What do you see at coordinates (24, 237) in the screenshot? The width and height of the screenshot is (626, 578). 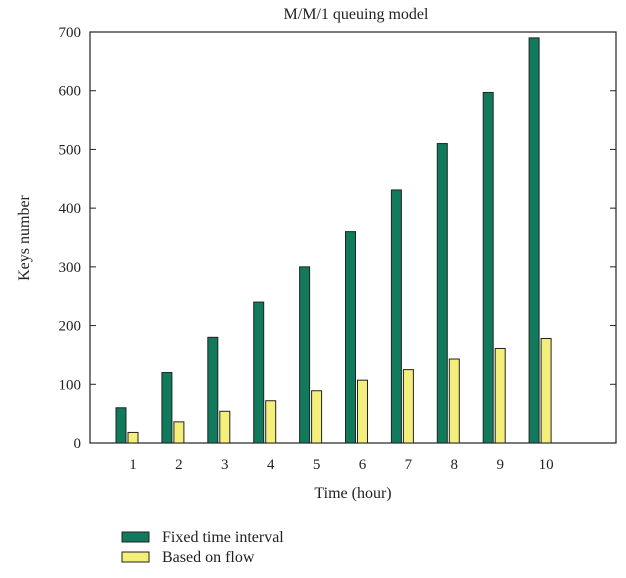 I see `y-axis-label: Keys number` at bounding box center [24, 237].